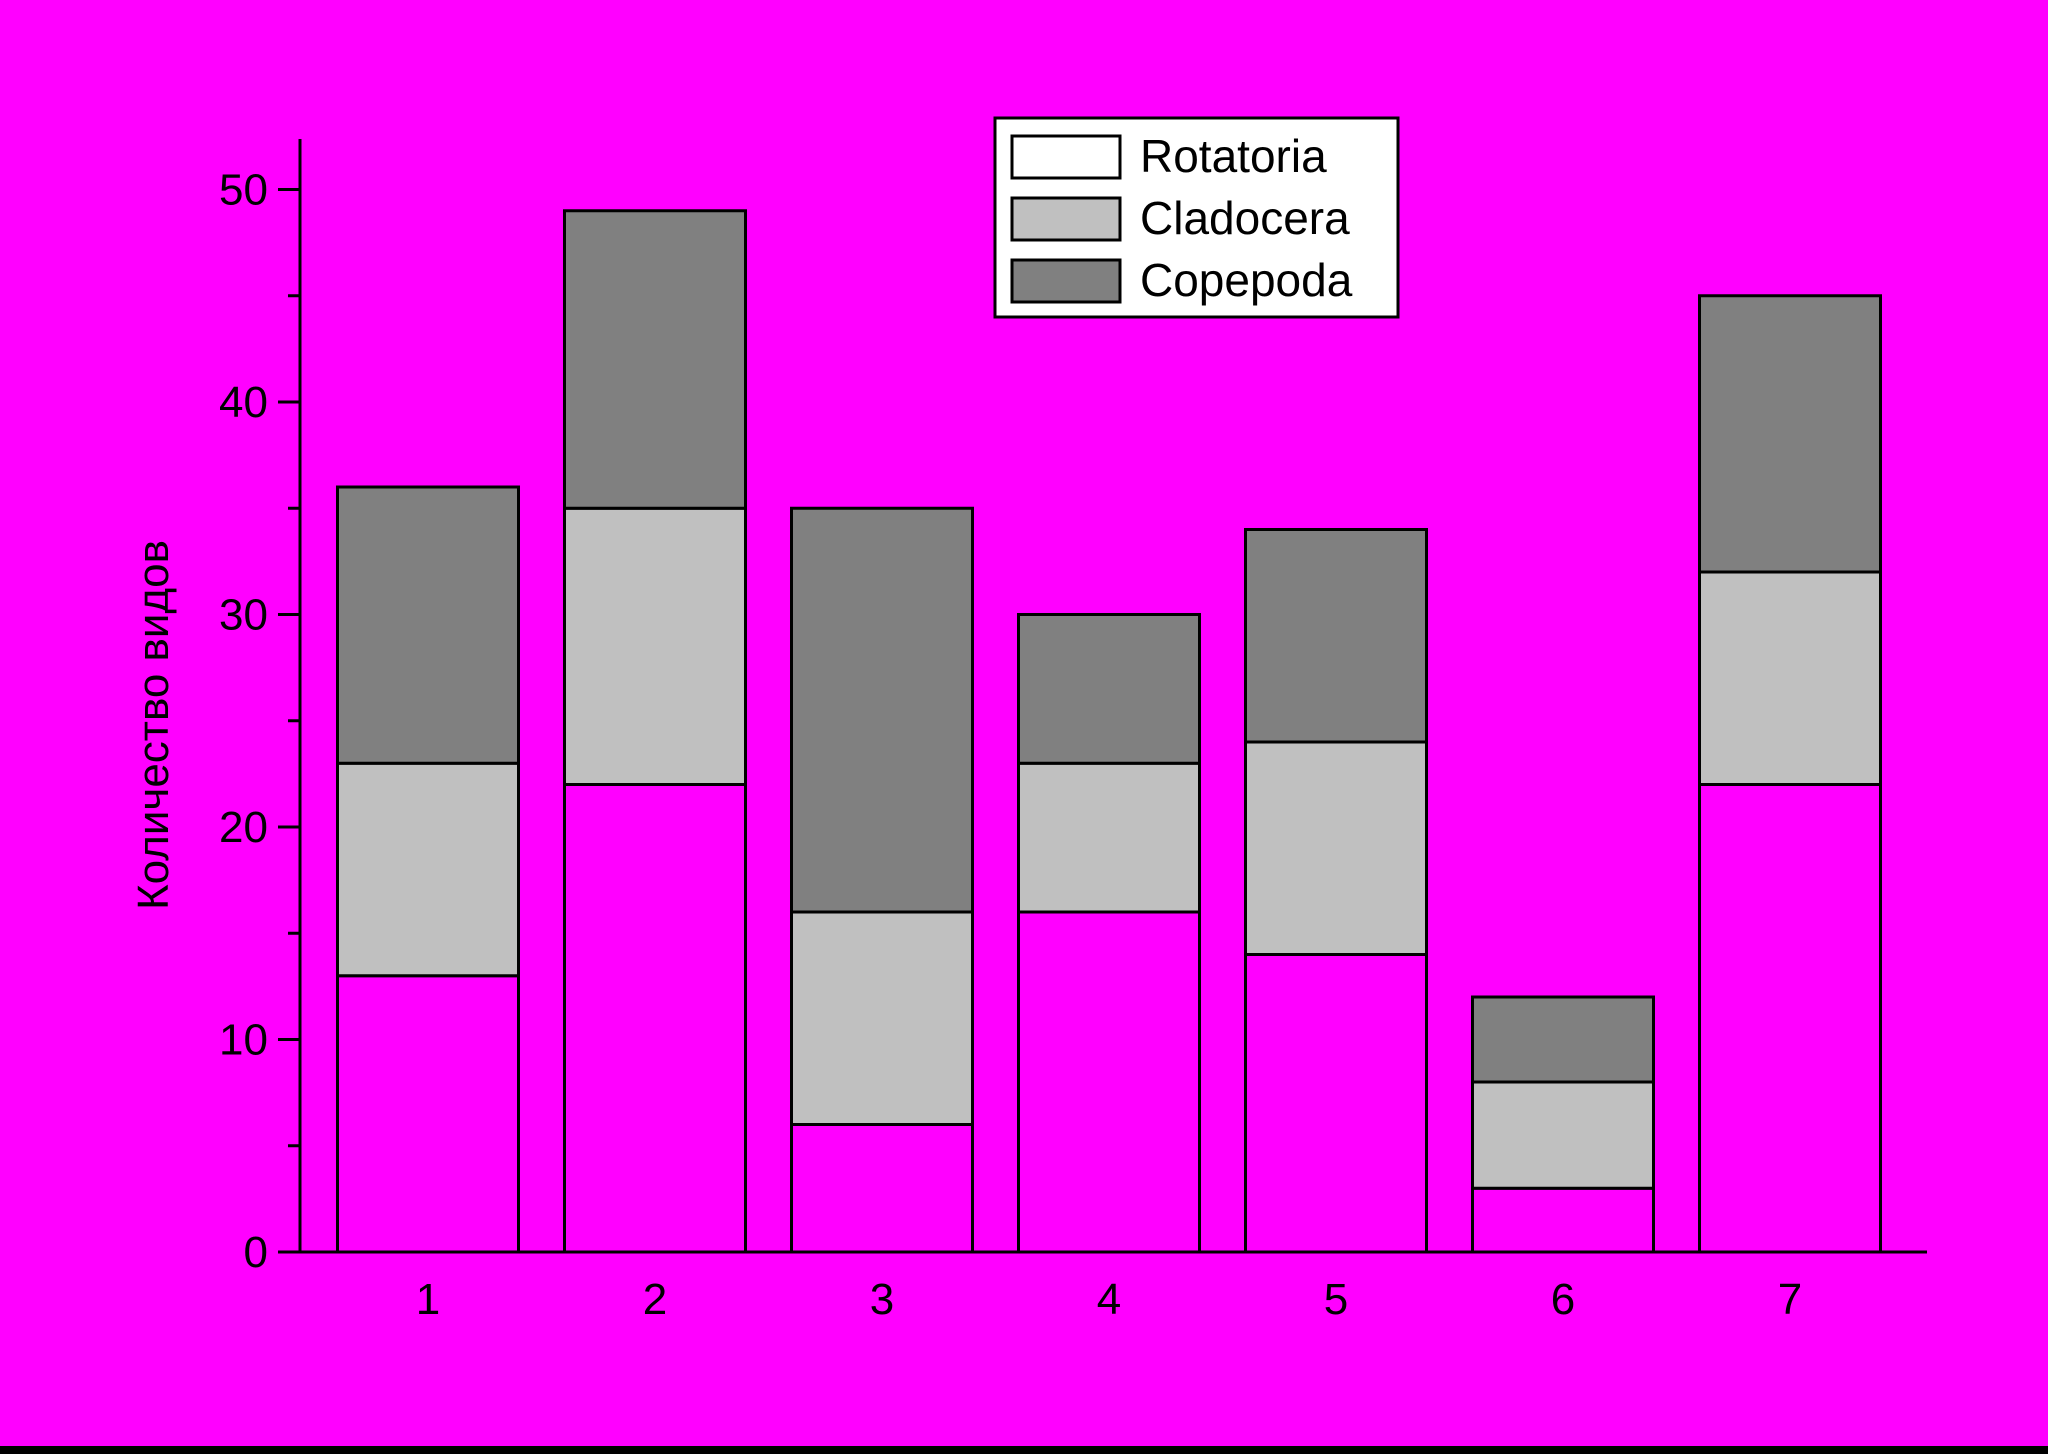 The width and height of the screenshot is (2048, 1454). I want to click on legend-swatch-cladocera, so click(1066, 219).